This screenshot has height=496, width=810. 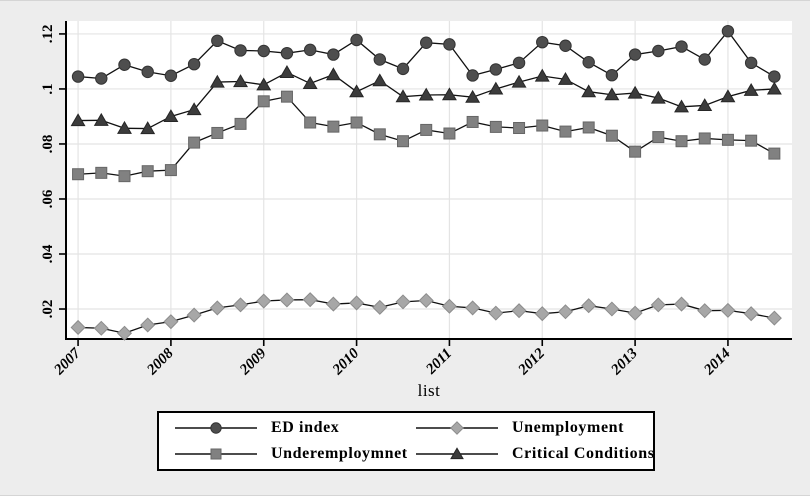 I want to click on svg-text: .08, so click(x=48, y=144).